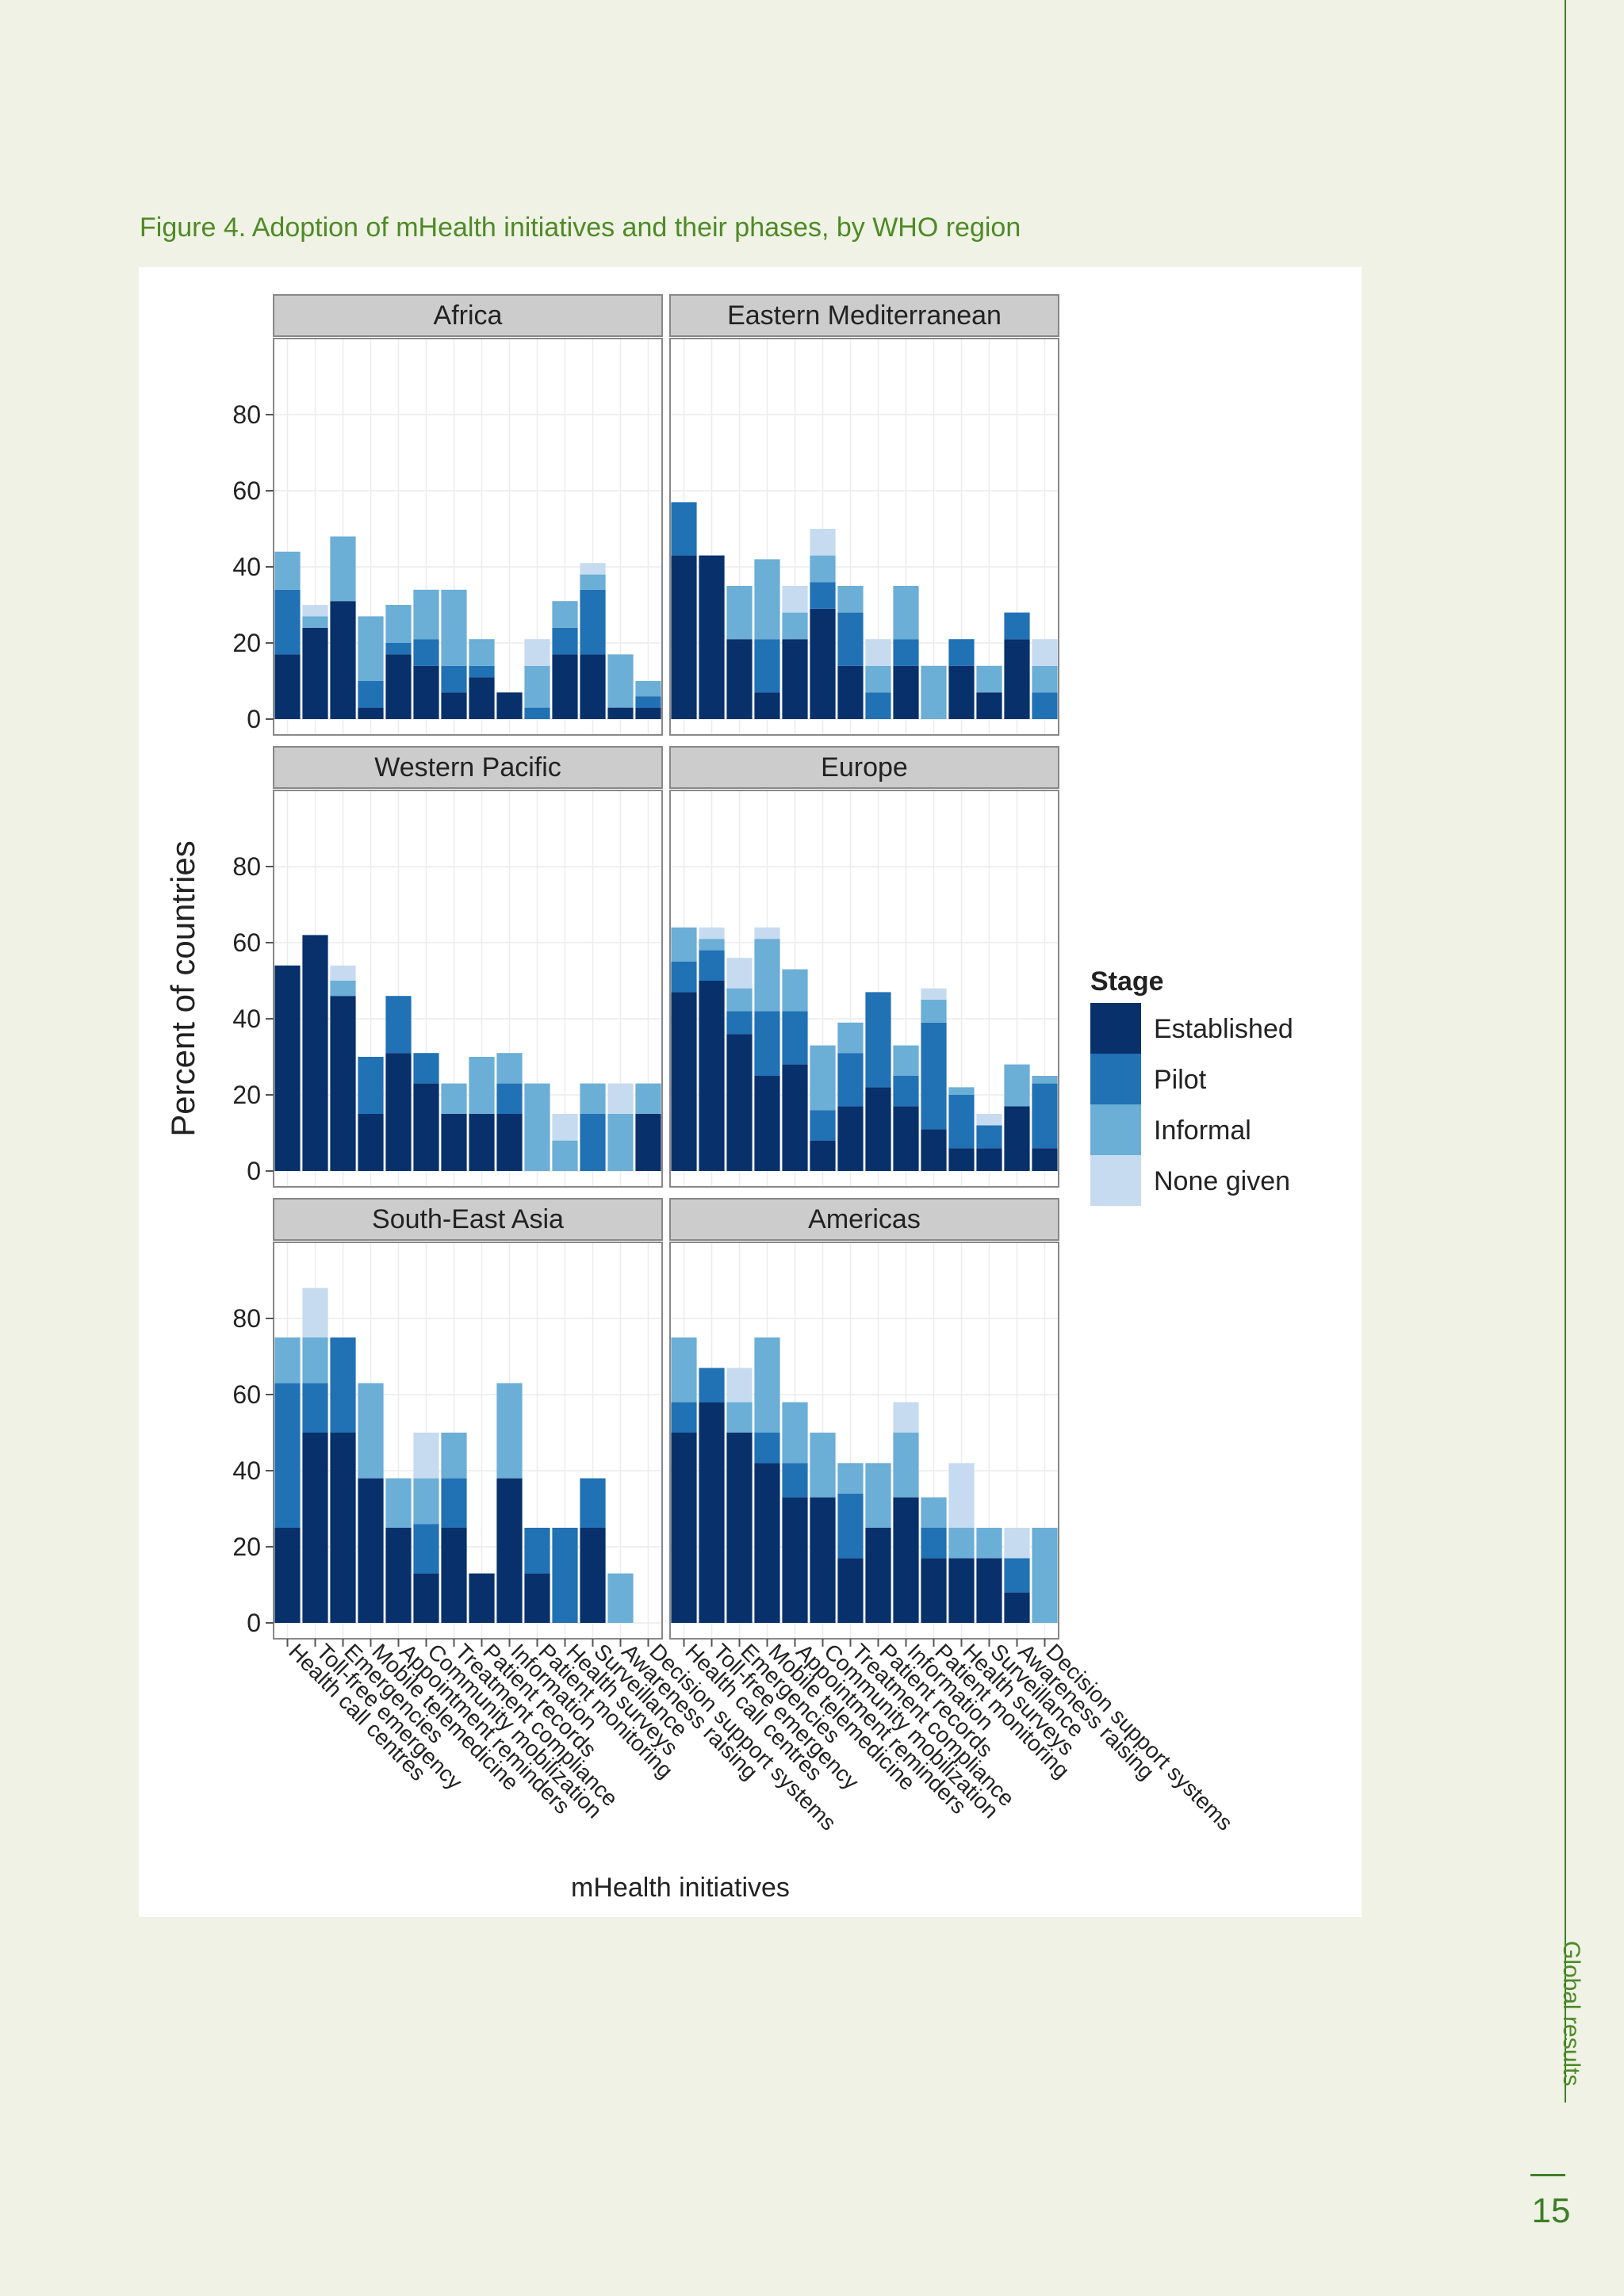 The width and height of the screenshot is (1624, 2296). Describe the element at coordinates (1565, 1051) in the screenshot. I see `side-rule` at that location.